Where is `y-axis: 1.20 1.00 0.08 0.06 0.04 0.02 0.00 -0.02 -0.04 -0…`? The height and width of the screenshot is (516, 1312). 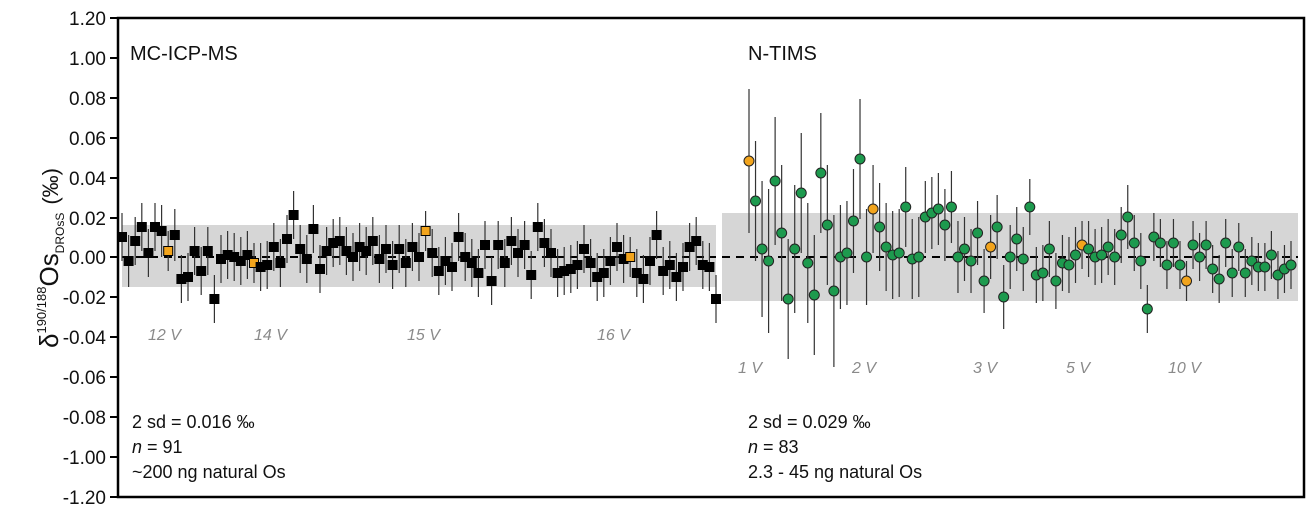 y-axis: 1.20 1.00 0.08 0.06 0.04 0.02 0.00 -0.02 -0.04 -0… is located at coordinates (90, 259).